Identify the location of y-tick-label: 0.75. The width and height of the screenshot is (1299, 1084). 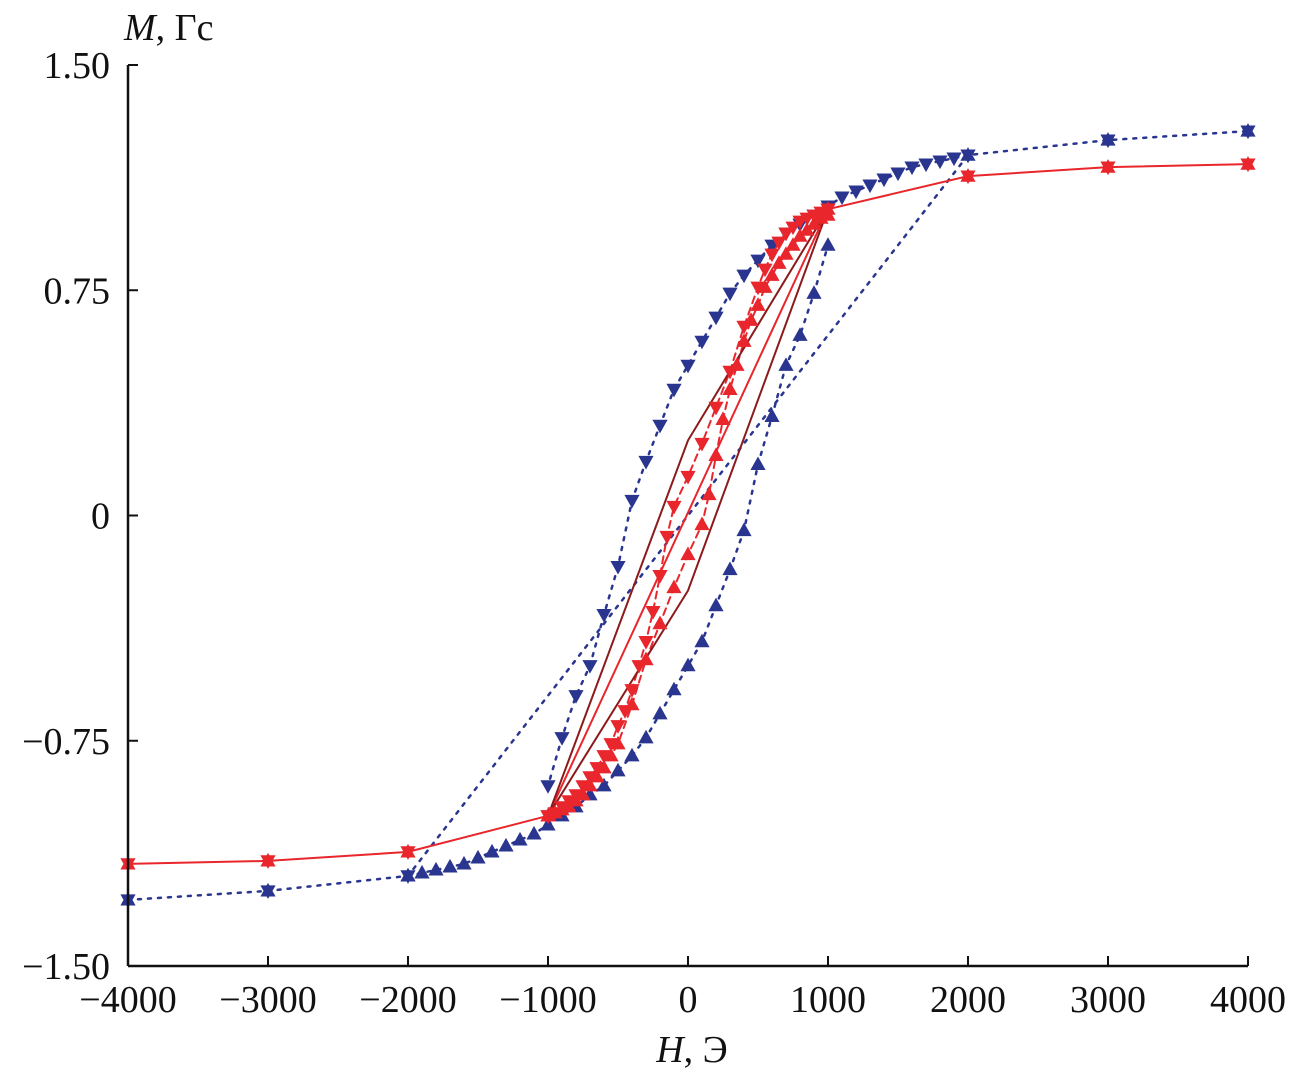
(77, 291).